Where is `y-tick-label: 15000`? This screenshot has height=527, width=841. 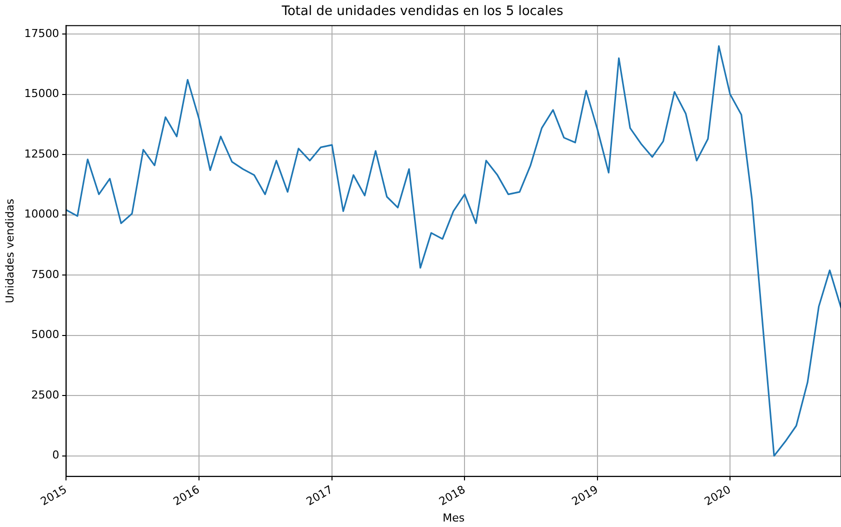
y-tick-label: 15000 is located at coordinates (42, 93).